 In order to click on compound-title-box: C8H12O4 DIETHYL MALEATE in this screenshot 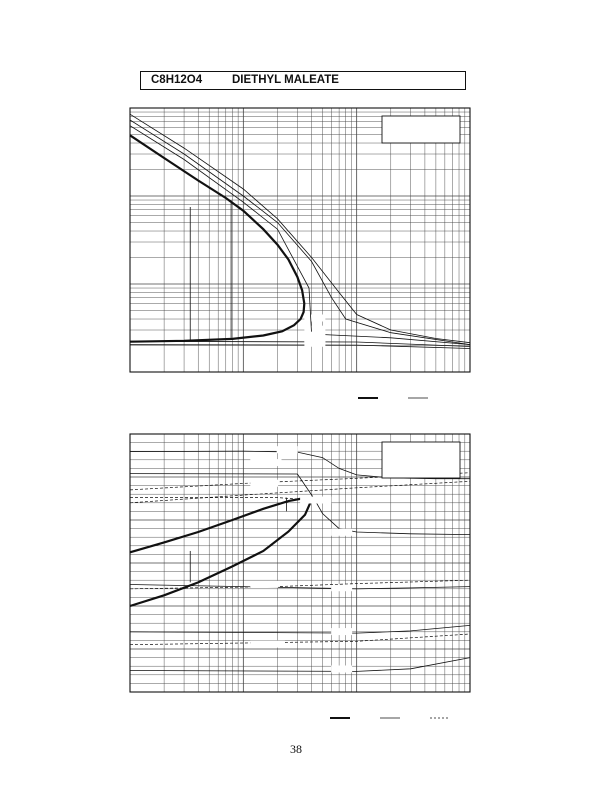, I will do `click(303, 80)`.